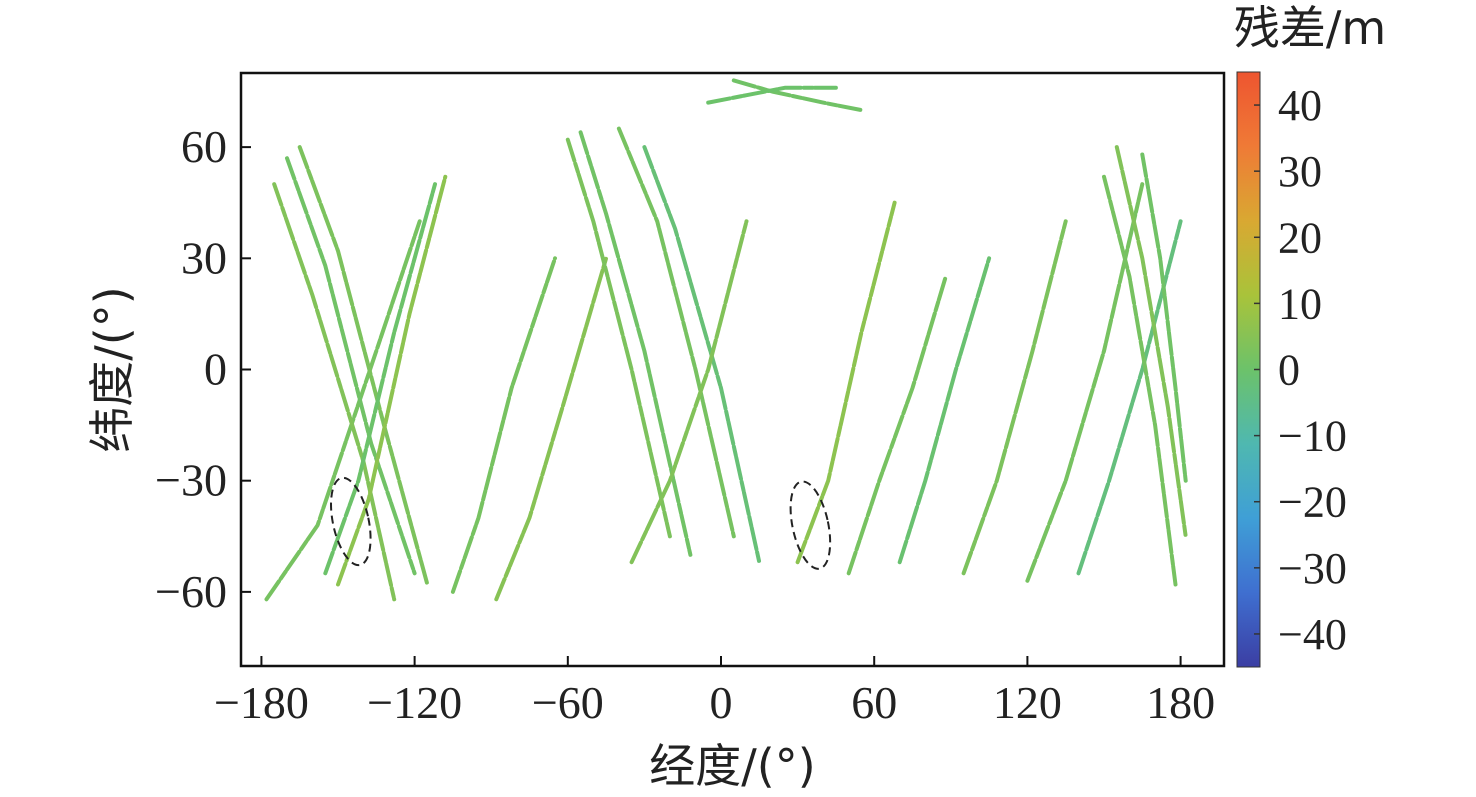 Image resolution: width=1476 pixels, height=797 pixels. Describe the element at coordinates (203, 369) in the screenshot. I see `y-axis-ticks: −60 −30 0 30 60` at that location.